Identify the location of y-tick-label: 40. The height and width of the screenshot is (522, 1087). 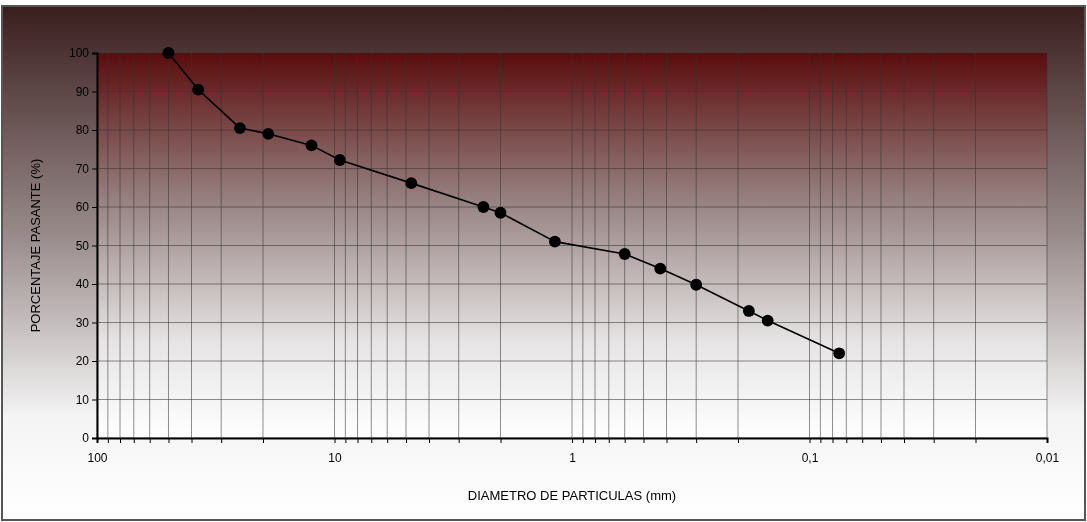
(82, 284).